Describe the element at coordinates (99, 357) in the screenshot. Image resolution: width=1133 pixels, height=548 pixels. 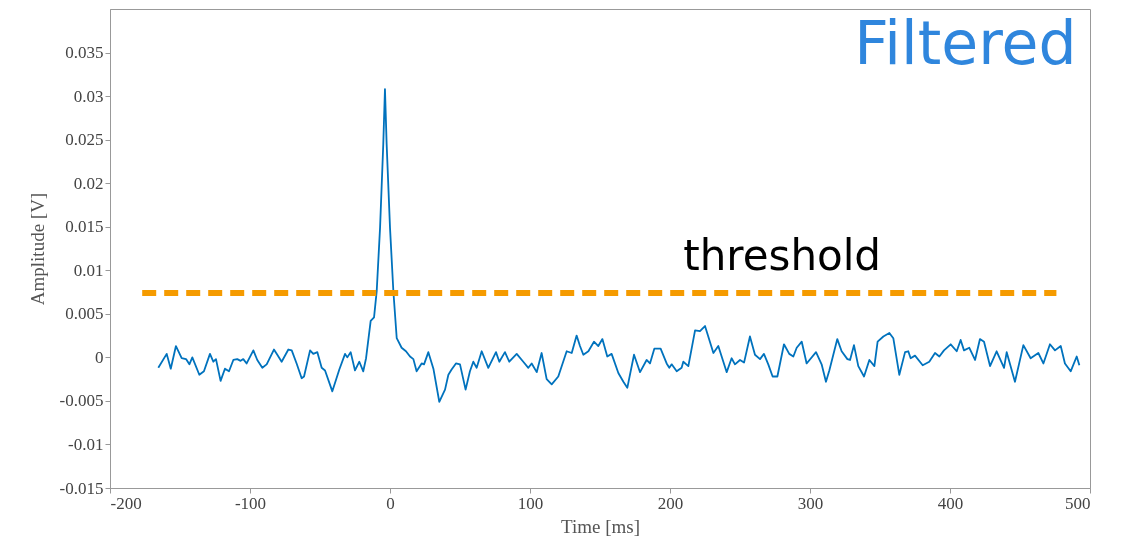
I see `y-tick-label: 0` at that location.